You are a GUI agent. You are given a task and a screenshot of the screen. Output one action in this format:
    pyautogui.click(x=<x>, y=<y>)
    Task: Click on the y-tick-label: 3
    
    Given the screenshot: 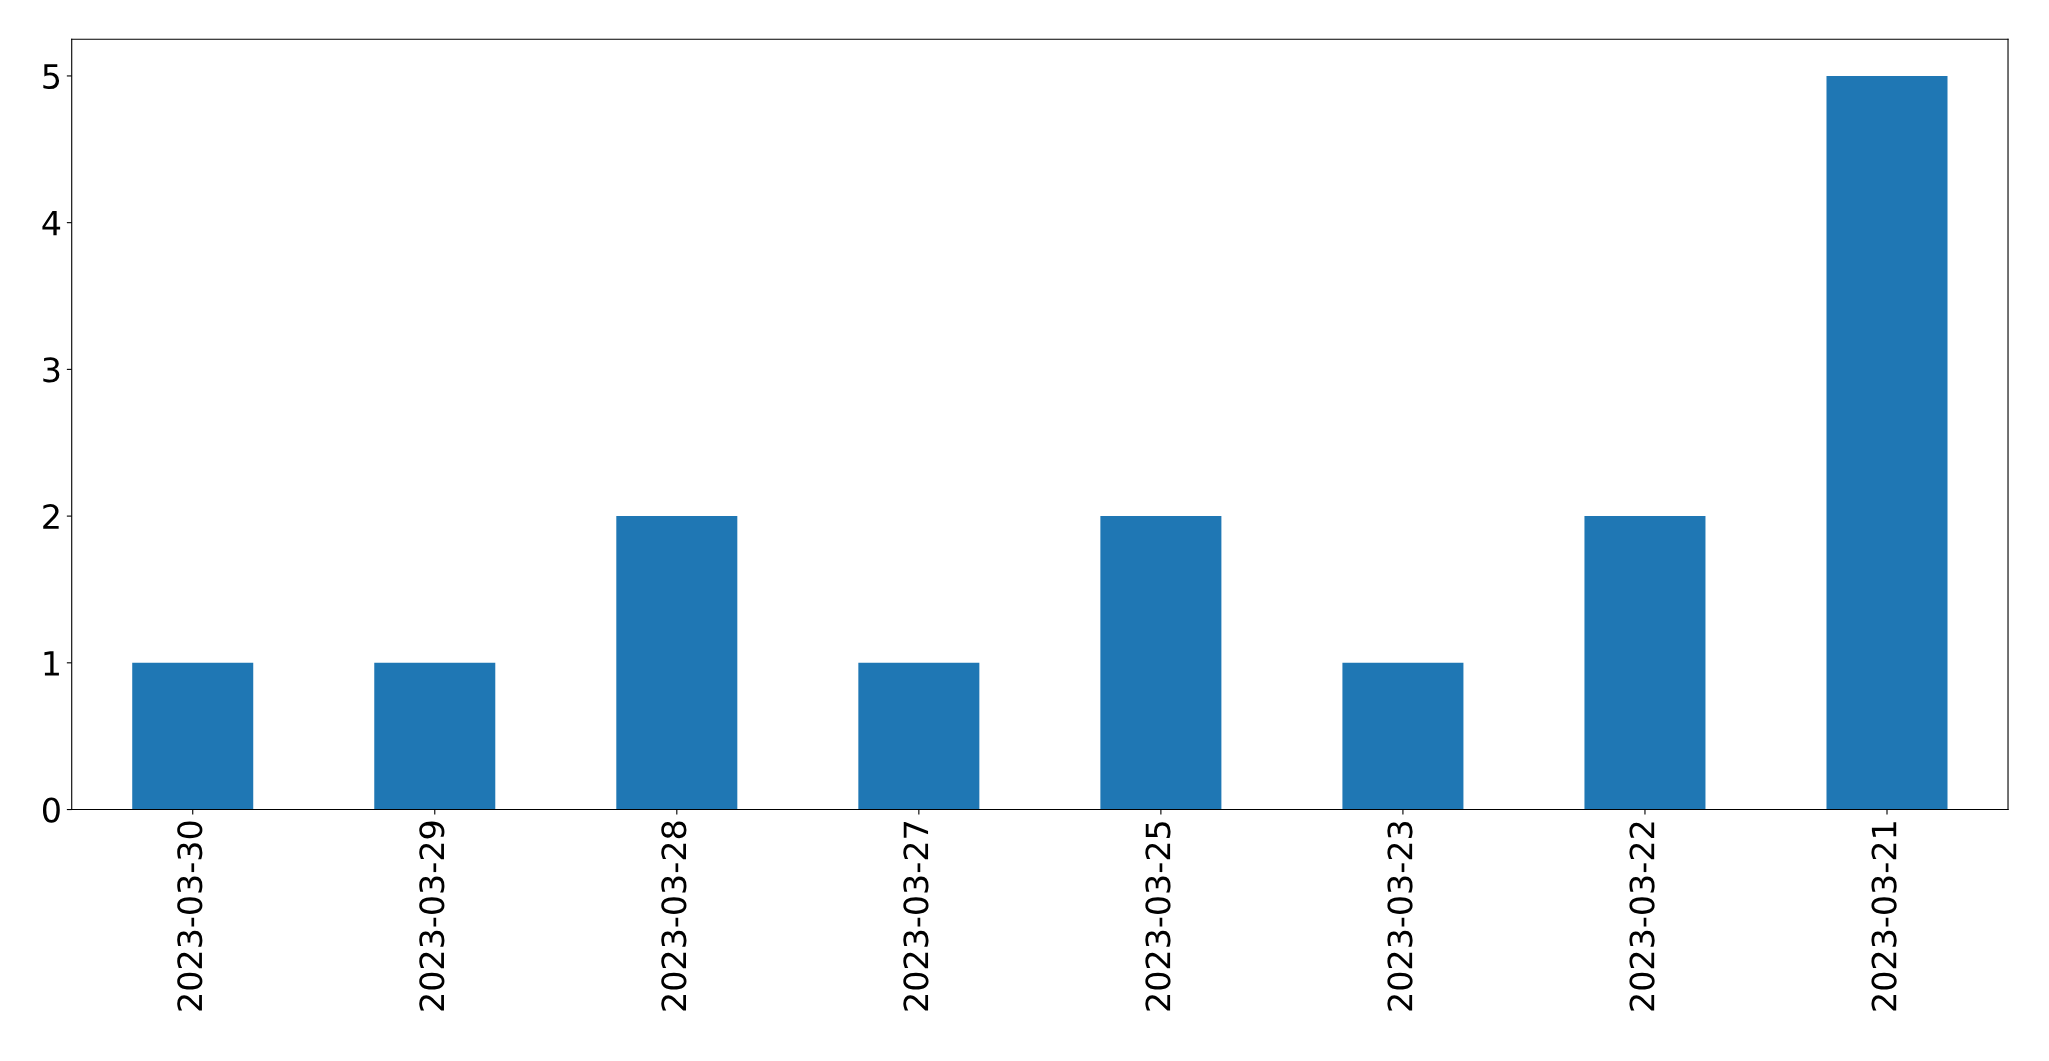 What is the action you would take?
    pyautogui.click(x=51, y=370)
    